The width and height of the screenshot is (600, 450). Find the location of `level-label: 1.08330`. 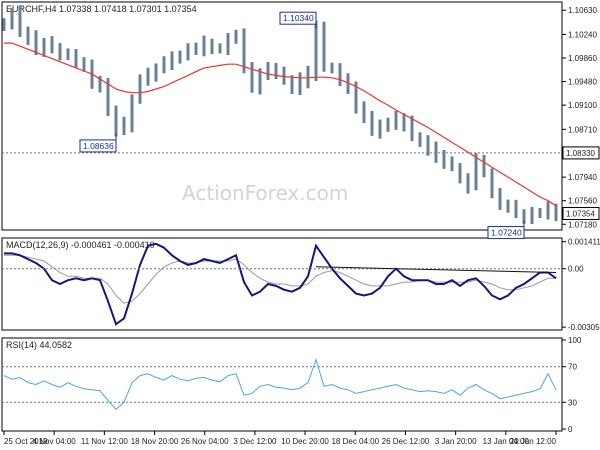

level-label: 1.08330 is located at coordinates (580, 153).